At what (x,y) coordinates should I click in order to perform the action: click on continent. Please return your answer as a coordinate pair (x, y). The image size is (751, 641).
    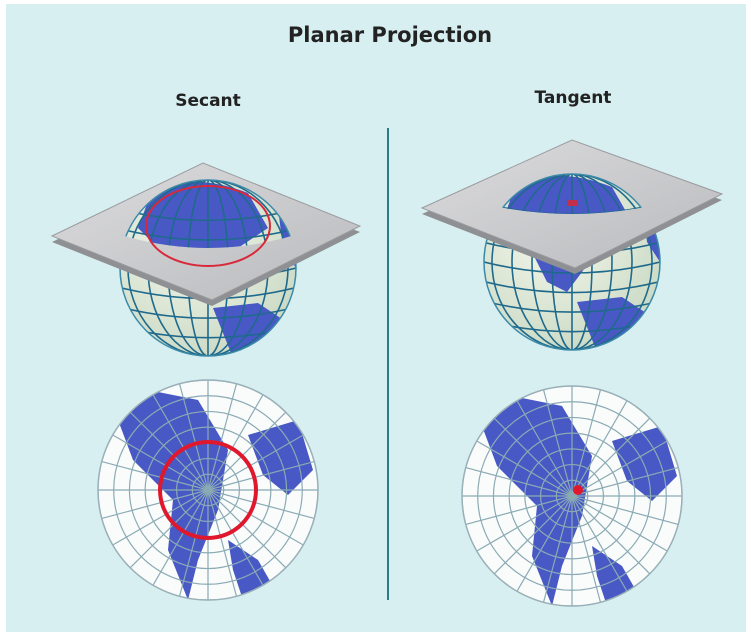
    Looking at the image, I should click on (567, 194).